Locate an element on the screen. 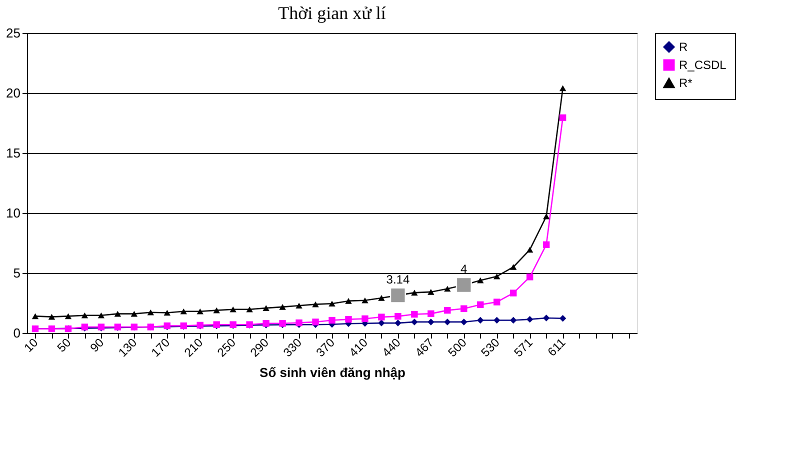 The image size is (812, 449). y-tick-label: 5 is located at coordinates (16, 273).